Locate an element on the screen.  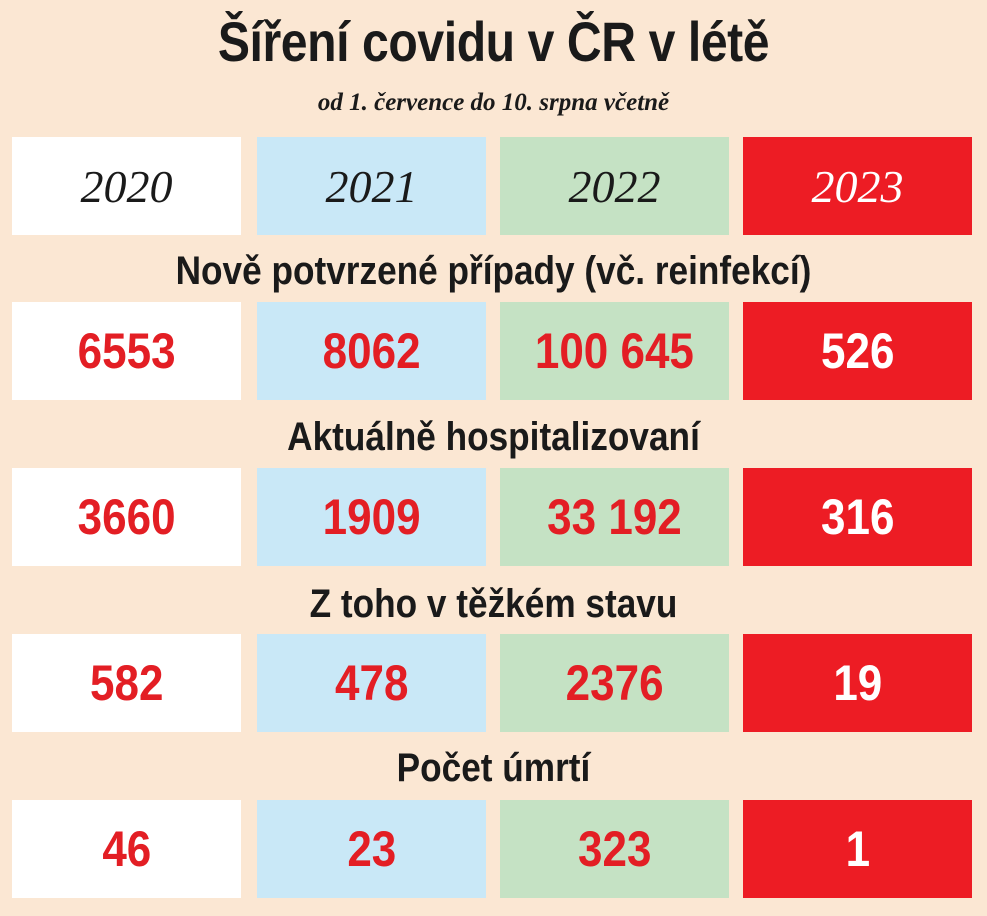
value-text: 23 is located at coordinates (371, 849).